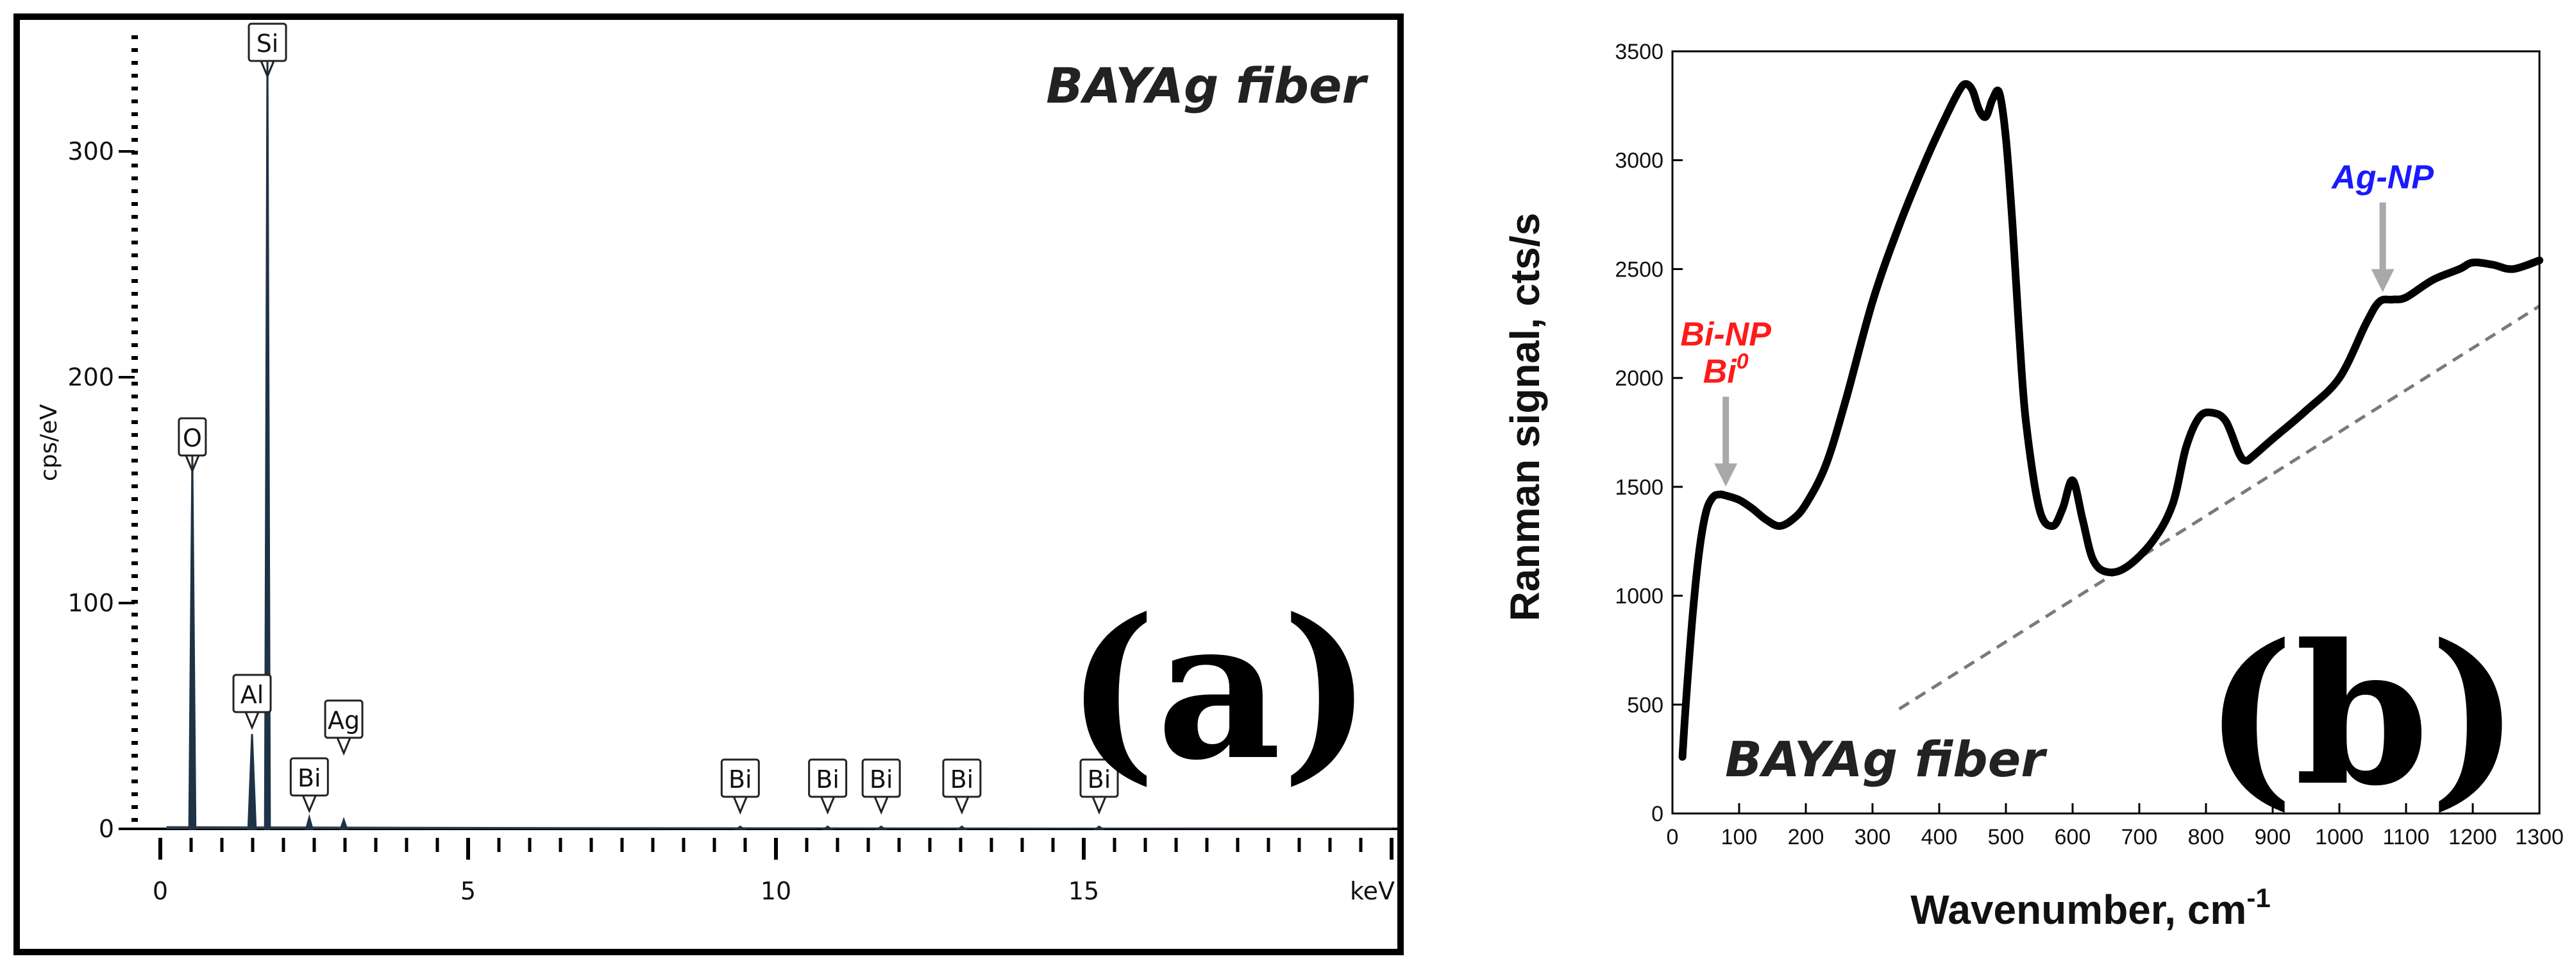  What do you see at coordinates (1372, 891) in the screenshot?
I see `eds-x-axis-label: keV` at bounding box center [1372, 891].